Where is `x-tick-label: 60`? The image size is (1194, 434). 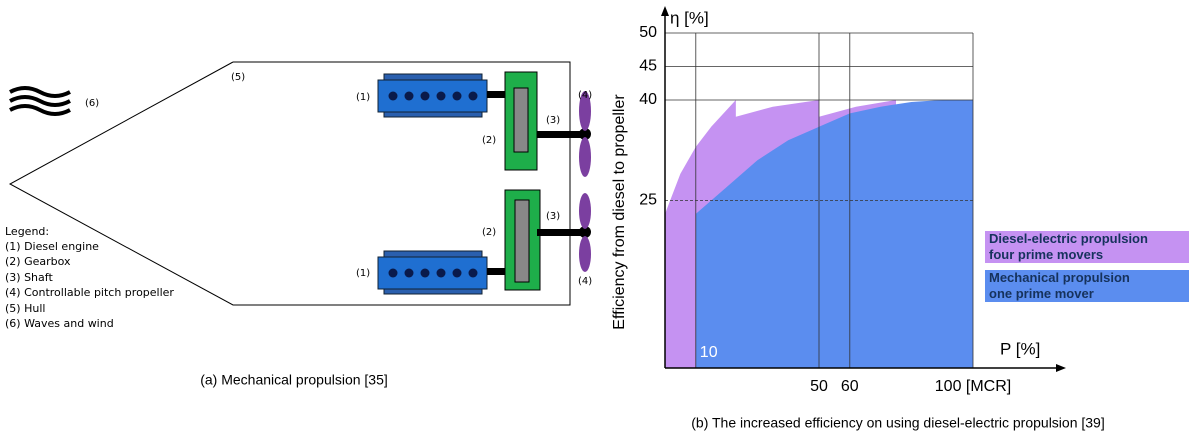
x-tick-label: 60 is located at coordinates (850, 386).